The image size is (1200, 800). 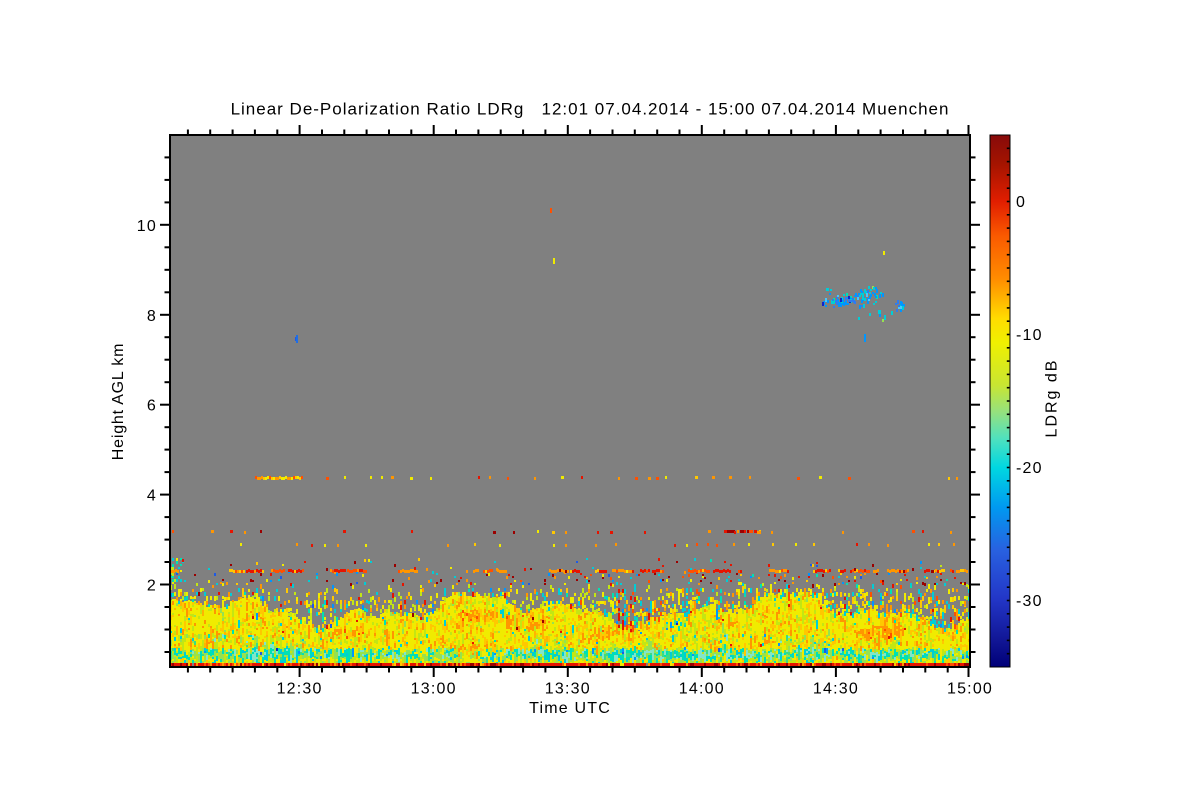 I want to click on svg-text: 14:00, so click(x=702, y=689).